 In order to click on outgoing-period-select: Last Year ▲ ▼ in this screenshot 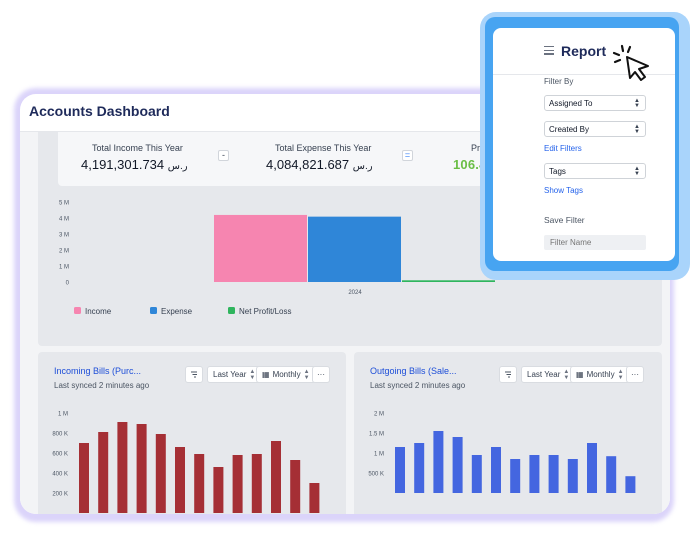, I will do `click(548, 374)`.